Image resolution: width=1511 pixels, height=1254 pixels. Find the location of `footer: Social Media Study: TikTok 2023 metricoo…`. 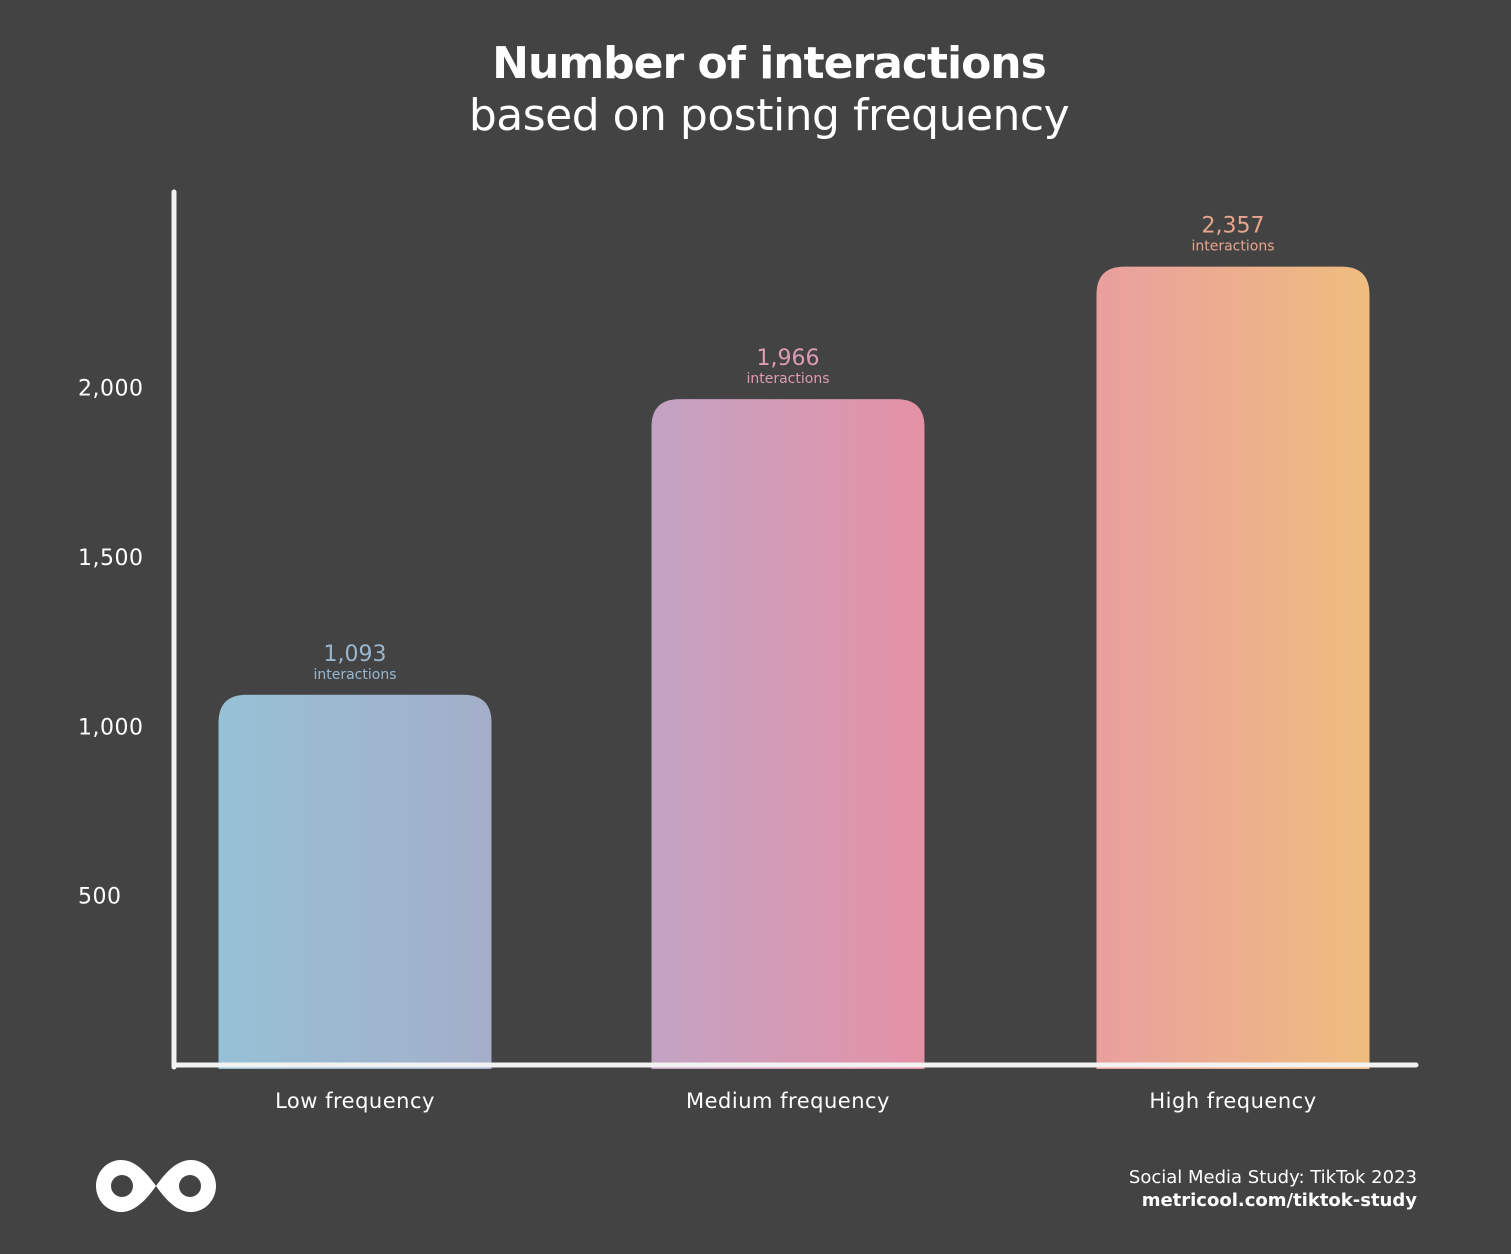

footer: Social Media Study: TikTok 2023 metricoo… is located at coordinates (1273, 1189).